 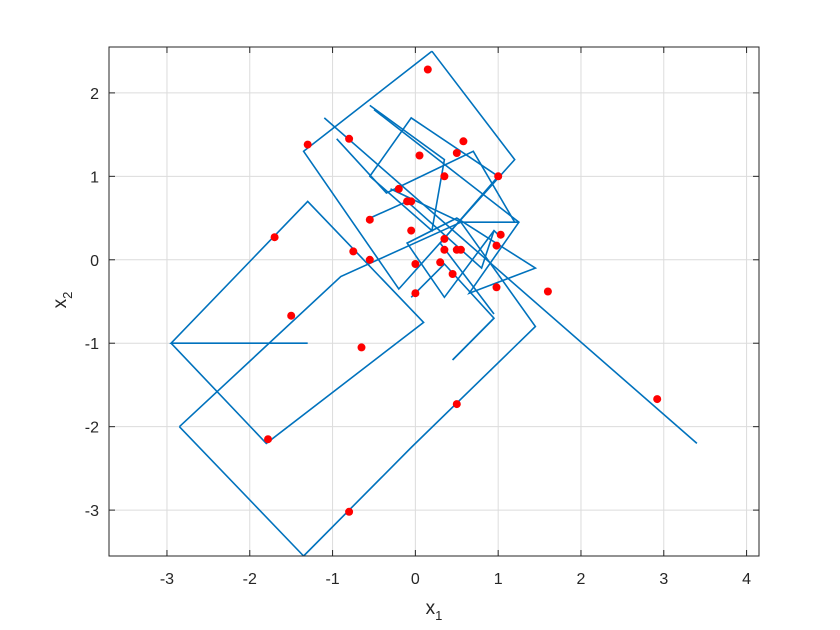 I want to click on y-axis-label: x2, so click(x=62, y=300).